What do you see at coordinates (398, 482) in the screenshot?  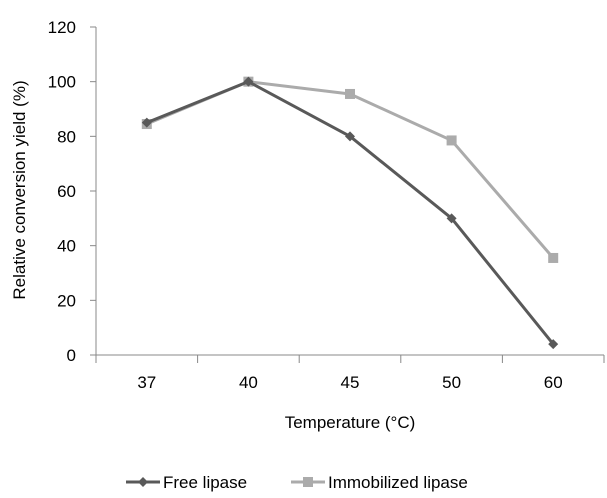 I see `legend-label: Immobilized lipase` at bounding box center [398, 482].